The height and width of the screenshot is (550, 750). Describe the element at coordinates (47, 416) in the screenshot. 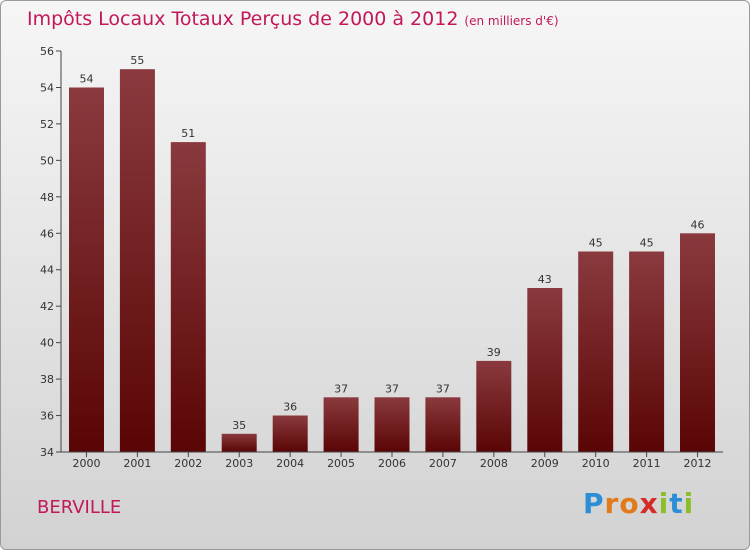

I see `y-tick-label-36: 36` at that location.